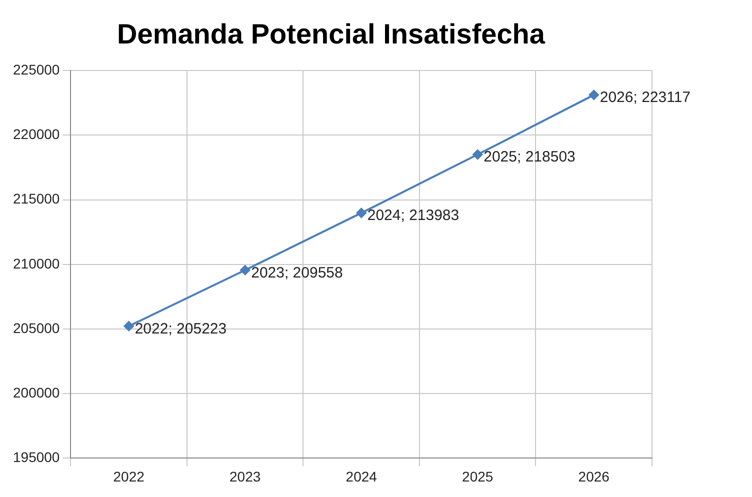 This screenshot has width=752, height=497. Describe the element at coordinates (645, 97) in the screenshot. I see `data-label: 2026; 223117` at that location.